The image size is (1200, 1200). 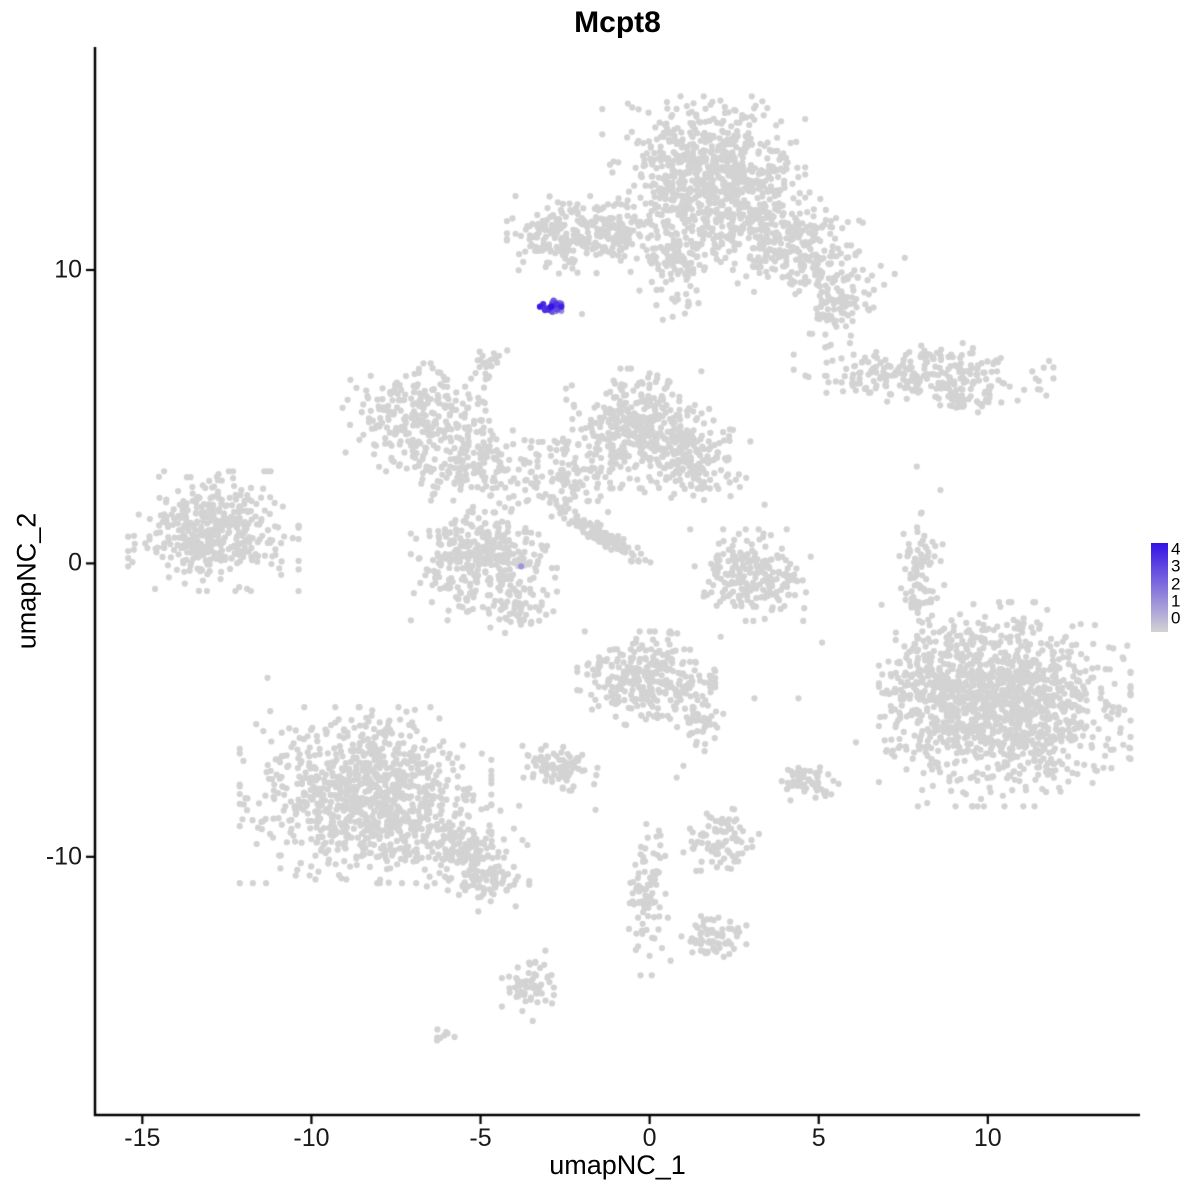 What do you see at coordinates (63, 856) in the screenshot?
I see `y-tick-label: -10` at bounding box center [63, 856].